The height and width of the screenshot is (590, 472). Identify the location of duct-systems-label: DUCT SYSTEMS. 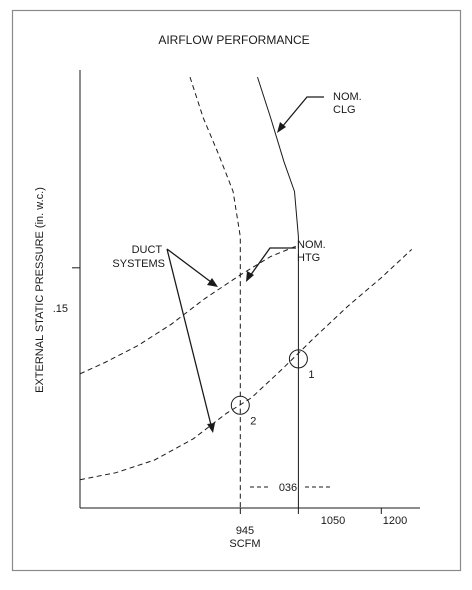
(138, 257).